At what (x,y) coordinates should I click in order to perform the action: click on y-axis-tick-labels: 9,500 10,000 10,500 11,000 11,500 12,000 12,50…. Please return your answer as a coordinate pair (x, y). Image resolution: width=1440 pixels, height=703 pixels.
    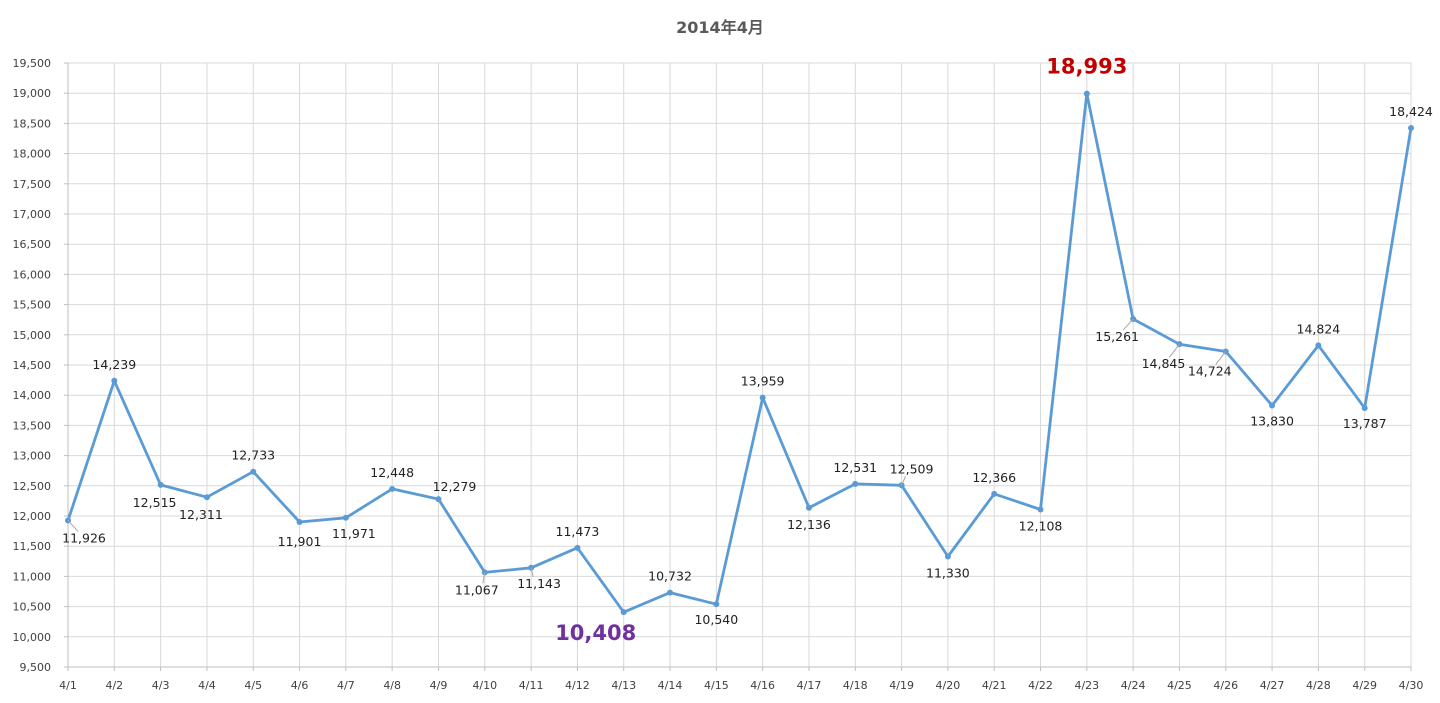
    Looking at the image, I should click on (32, 365).